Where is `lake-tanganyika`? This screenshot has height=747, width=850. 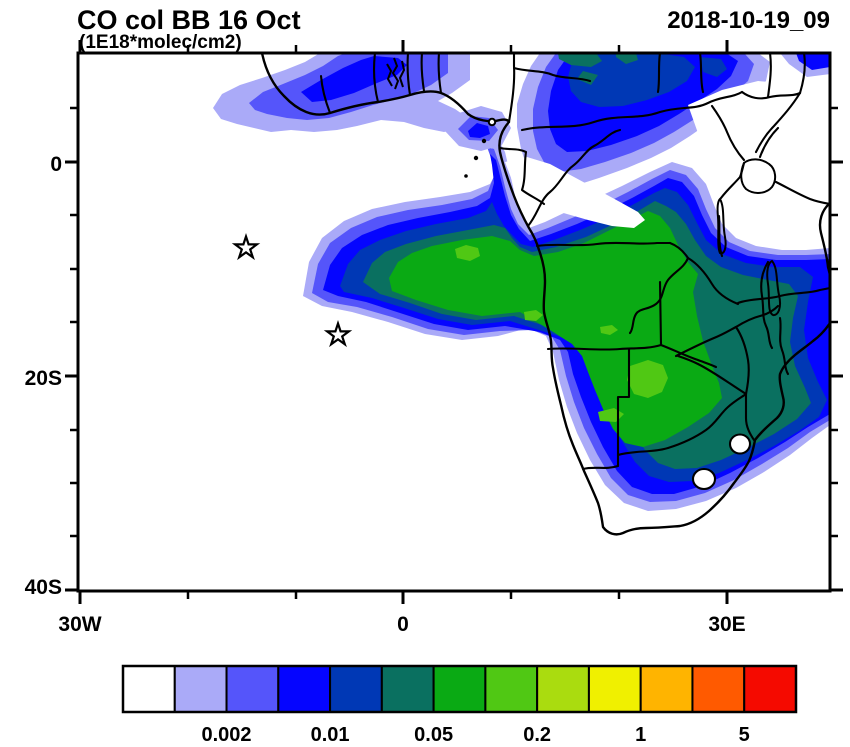 lake-tanganyika is located at coordinates (721, 226).